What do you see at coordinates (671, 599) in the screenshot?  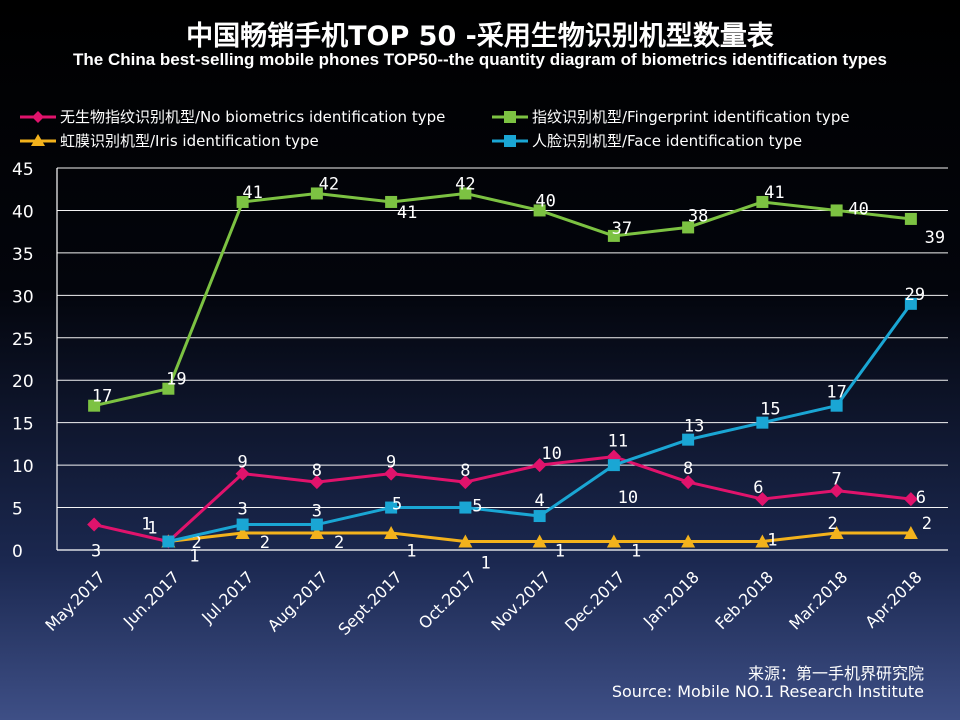 I see `x-tick-label: Jan.2018` at bounding box center [671, 599].